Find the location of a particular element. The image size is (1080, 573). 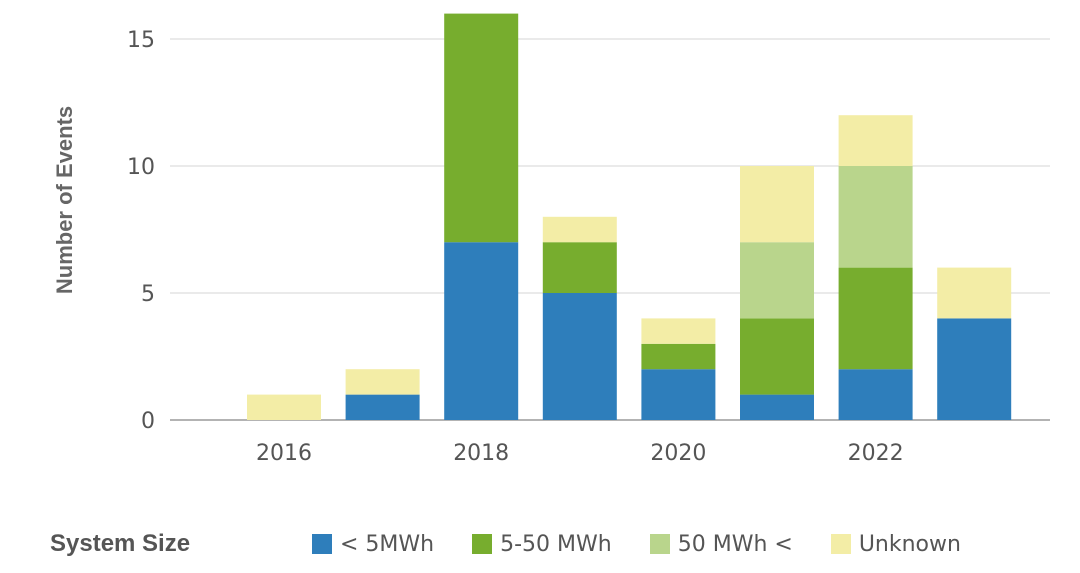

legend-label: 5-50 MWh is located at coordinates (556, 544).